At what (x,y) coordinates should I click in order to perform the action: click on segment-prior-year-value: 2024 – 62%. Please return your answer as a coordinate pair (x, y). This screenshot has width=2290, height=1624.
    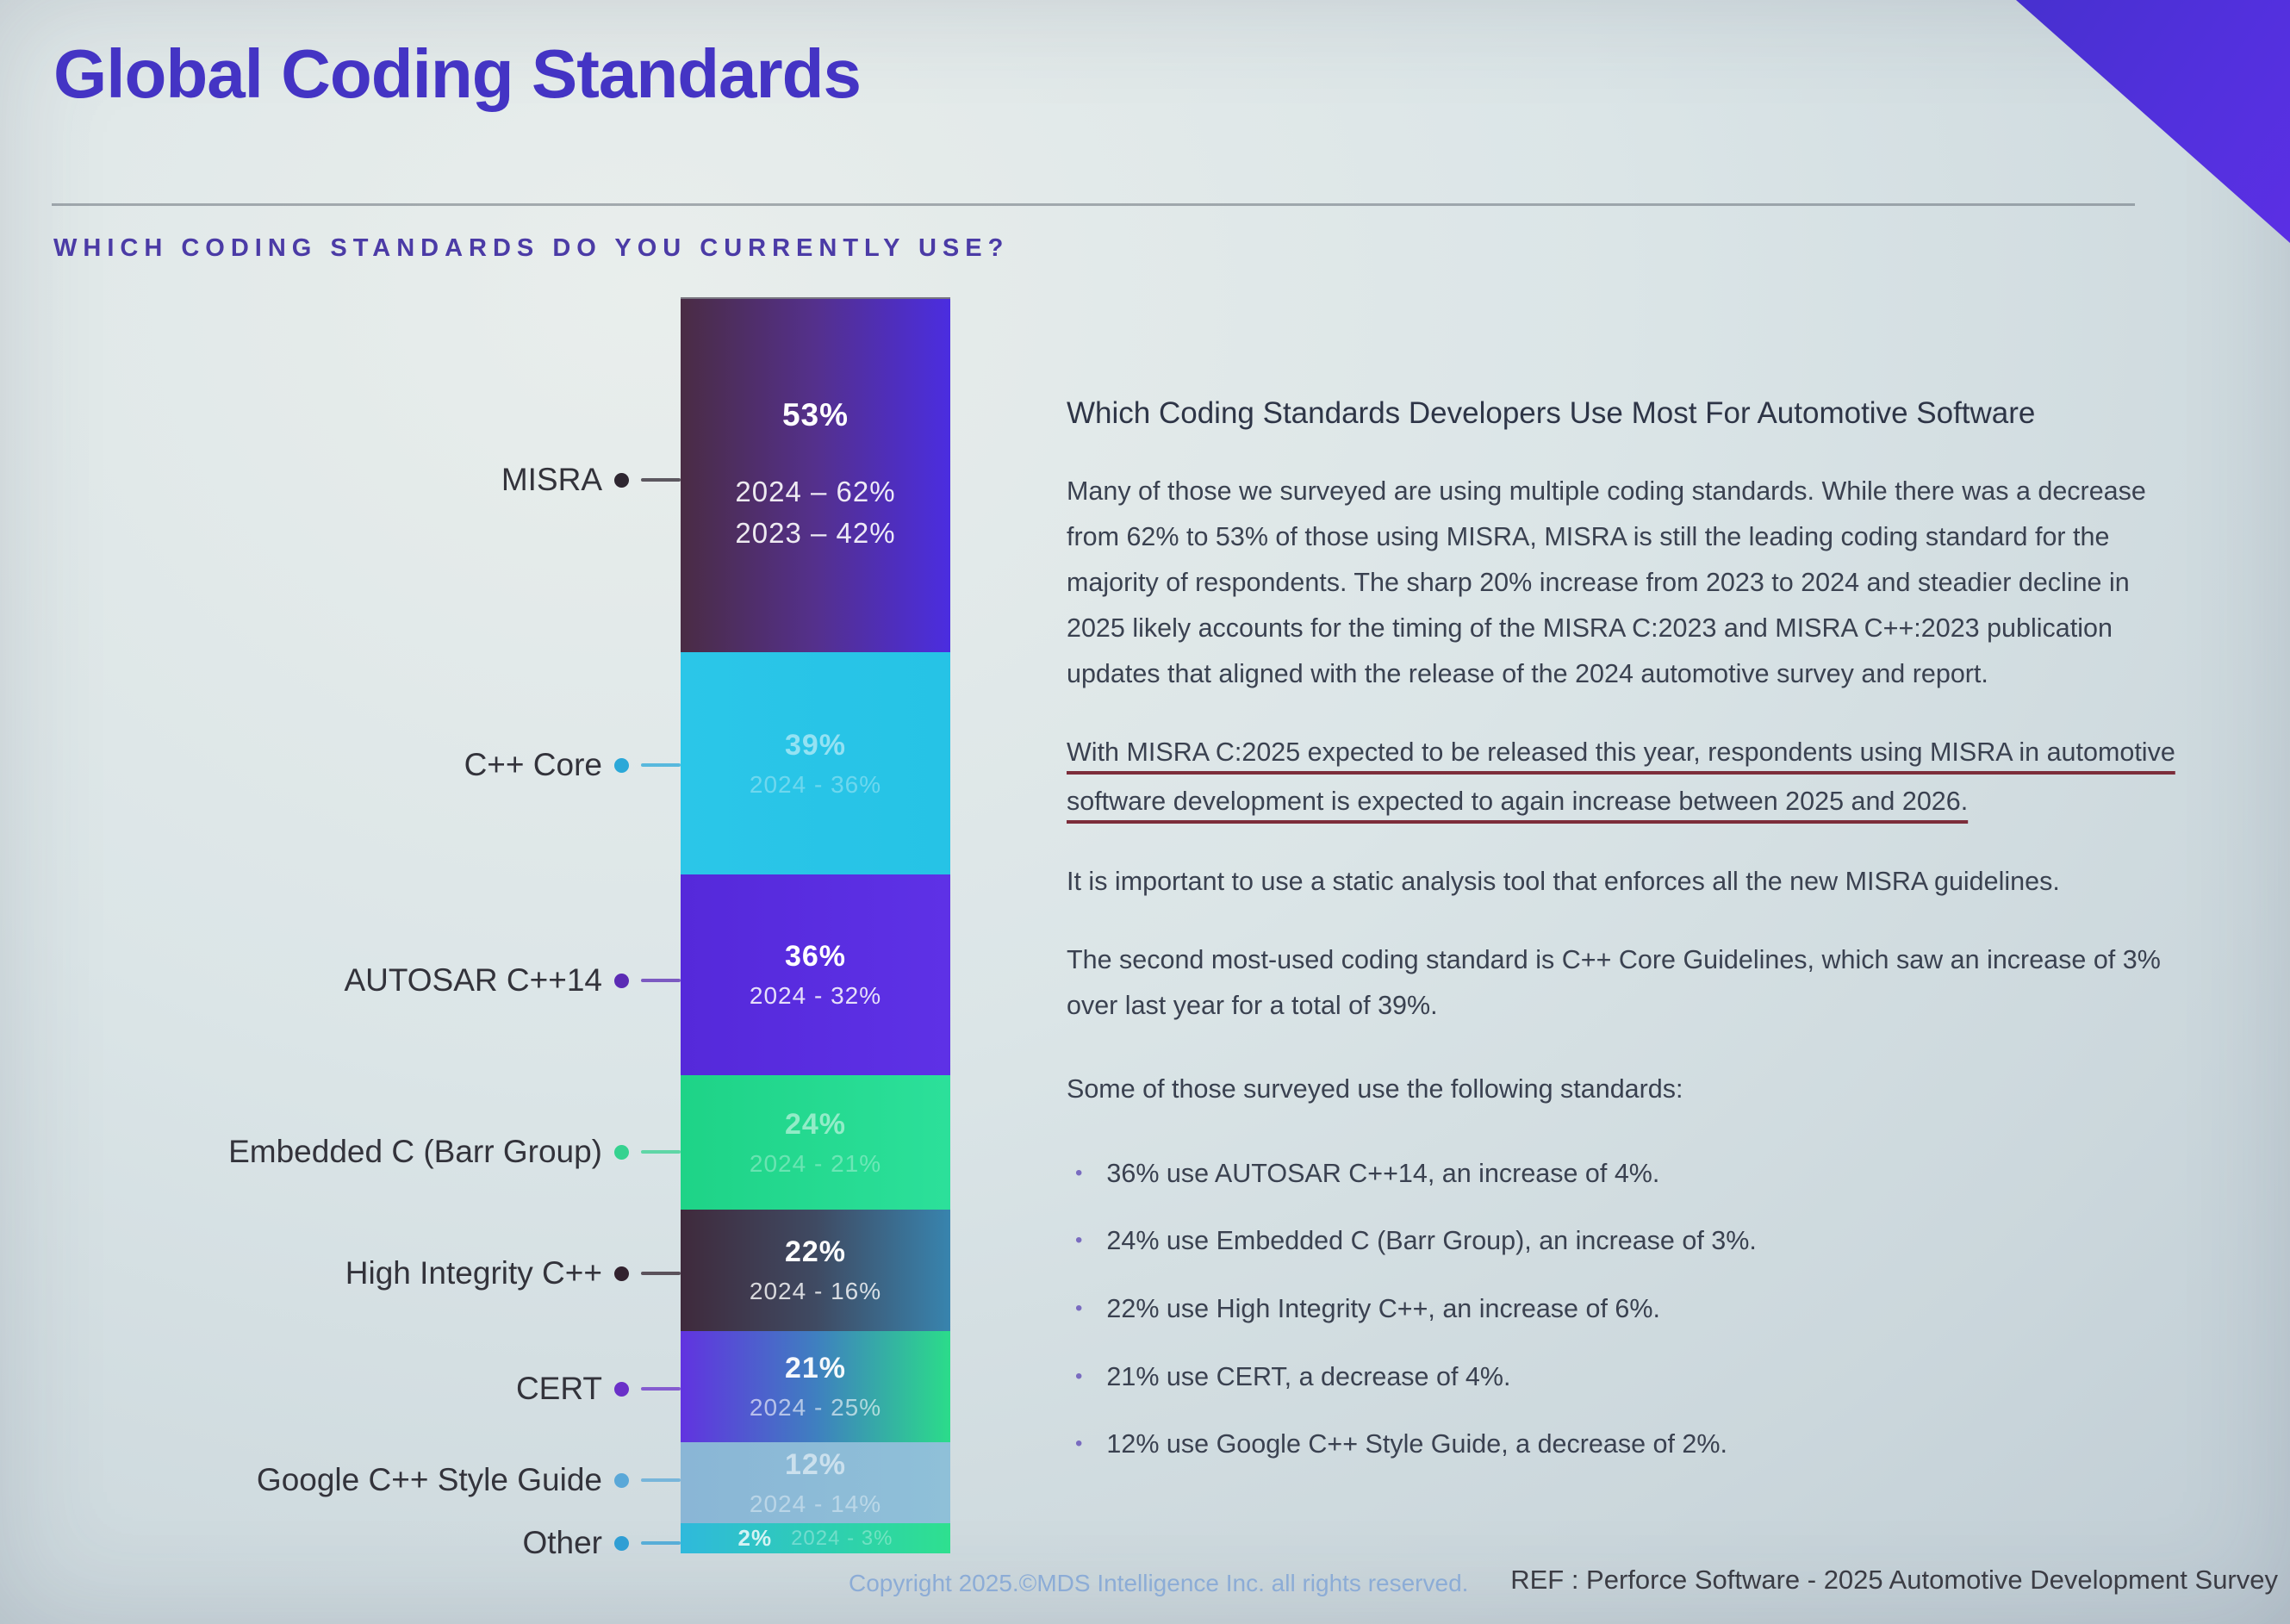
    Looking at the image, I should click on (815, 492).